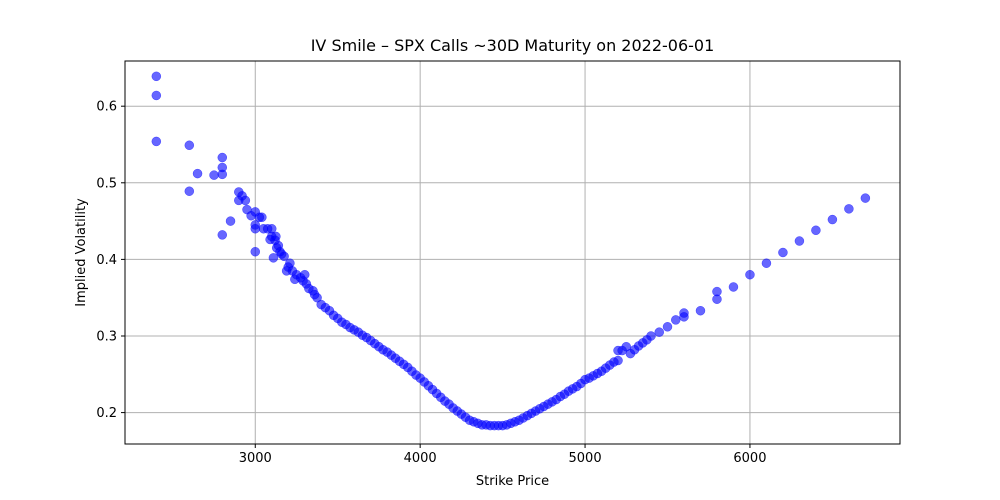 The height and width of the screenshot is (500, 1000). Describe the element at coordinates (106, 413) in the screenshot. I see `y-tick-label: 0.2` at that location.